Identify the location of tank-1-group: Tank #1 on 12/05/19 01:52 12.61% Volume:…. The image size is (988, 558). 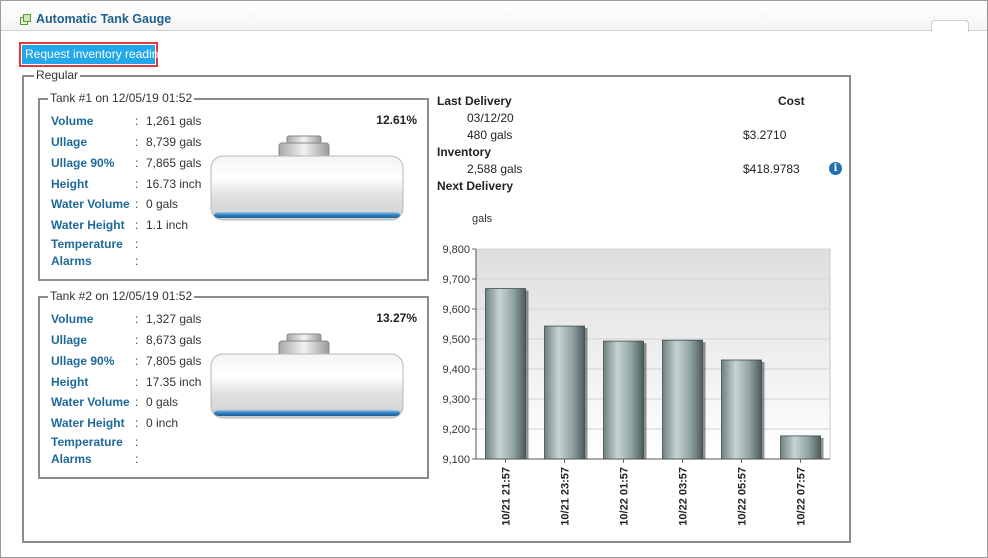
(233, 186).